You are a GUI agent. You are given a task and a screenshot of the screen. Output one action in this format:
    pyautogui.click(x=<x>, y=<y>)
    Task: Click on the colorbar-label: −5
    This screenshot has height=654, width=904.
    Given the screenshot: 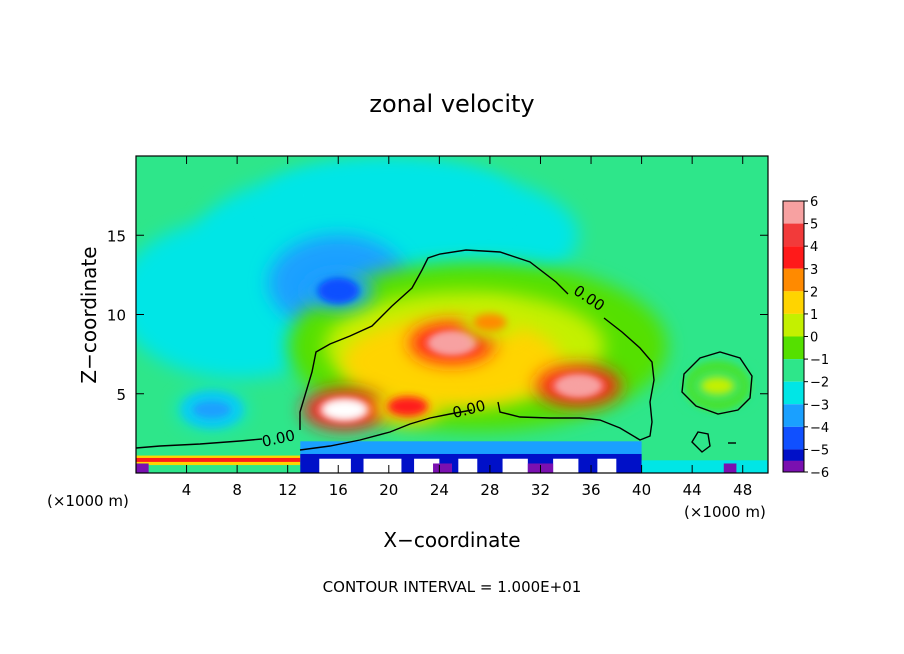 What is the action you would take?
    pyautogui.click(x=819, y=450)
    